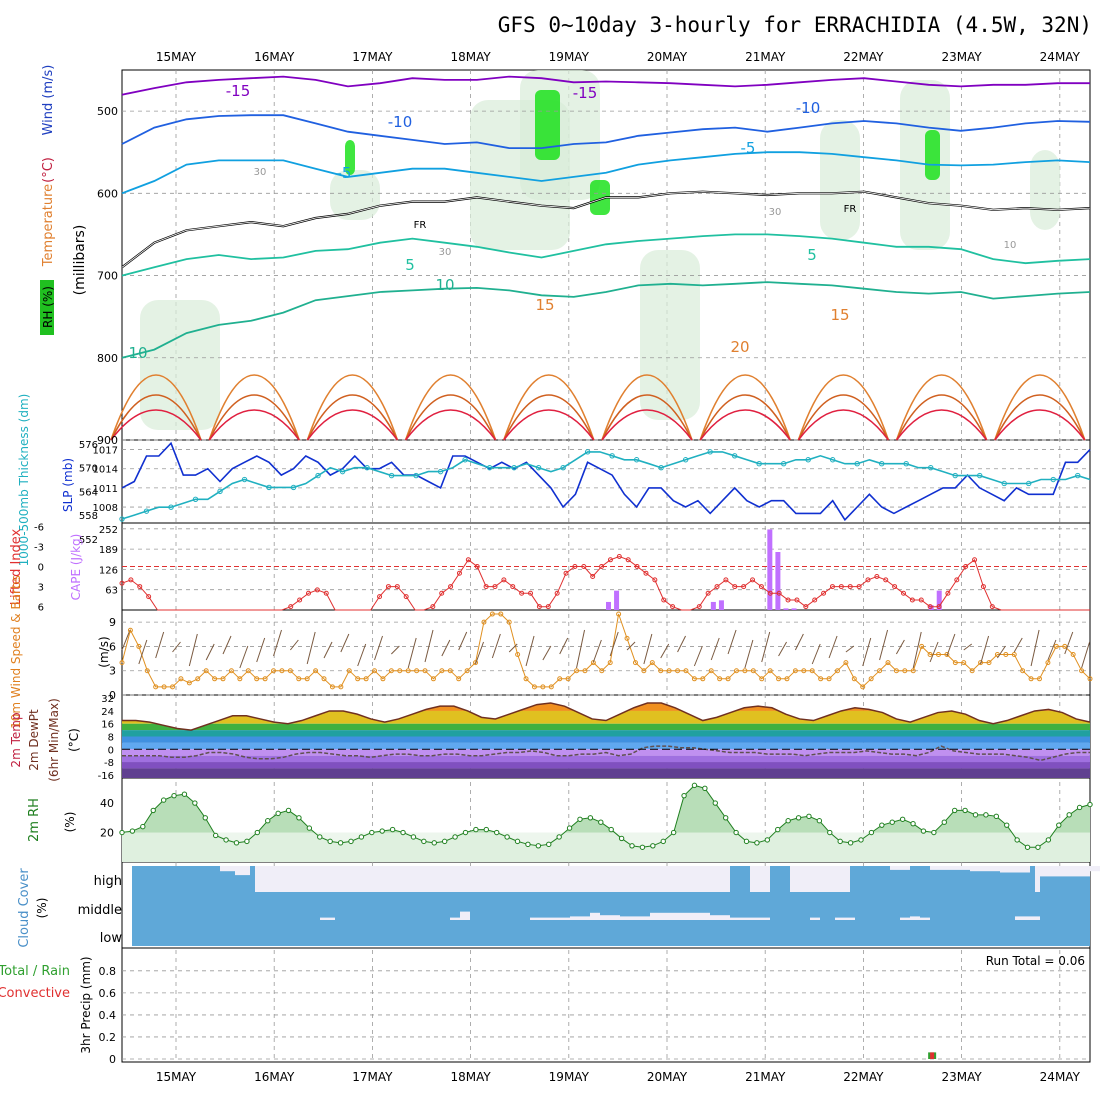  I want to click on precip-tick: 0, so click(112, 1059).